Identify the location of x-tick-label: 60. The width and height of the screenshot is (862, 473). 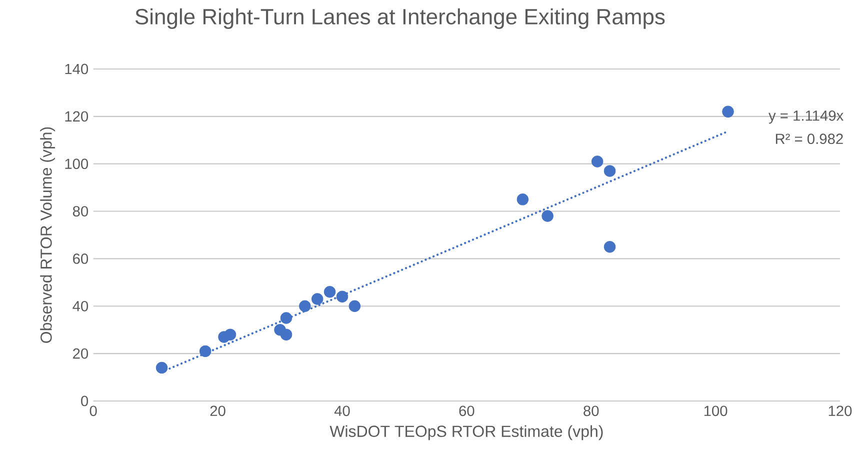
(466, 411).